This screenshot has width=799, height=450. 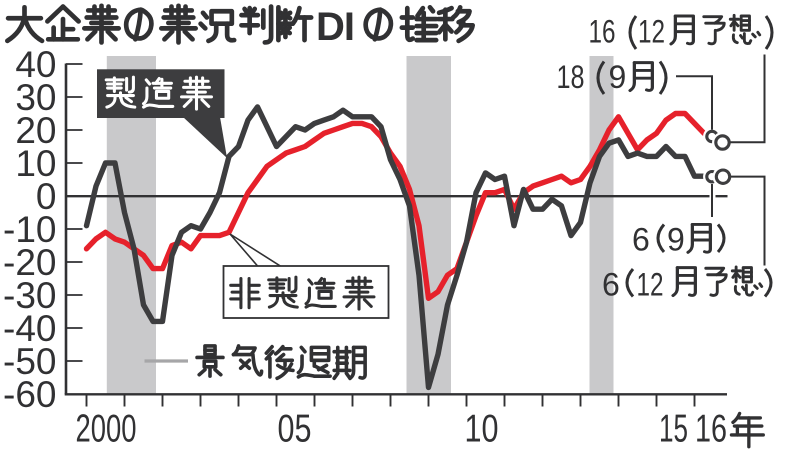 What do you see at coordinates (29, 361) in the screenshot?
I see `svg-text: -50` at bounding box center [29, 361].